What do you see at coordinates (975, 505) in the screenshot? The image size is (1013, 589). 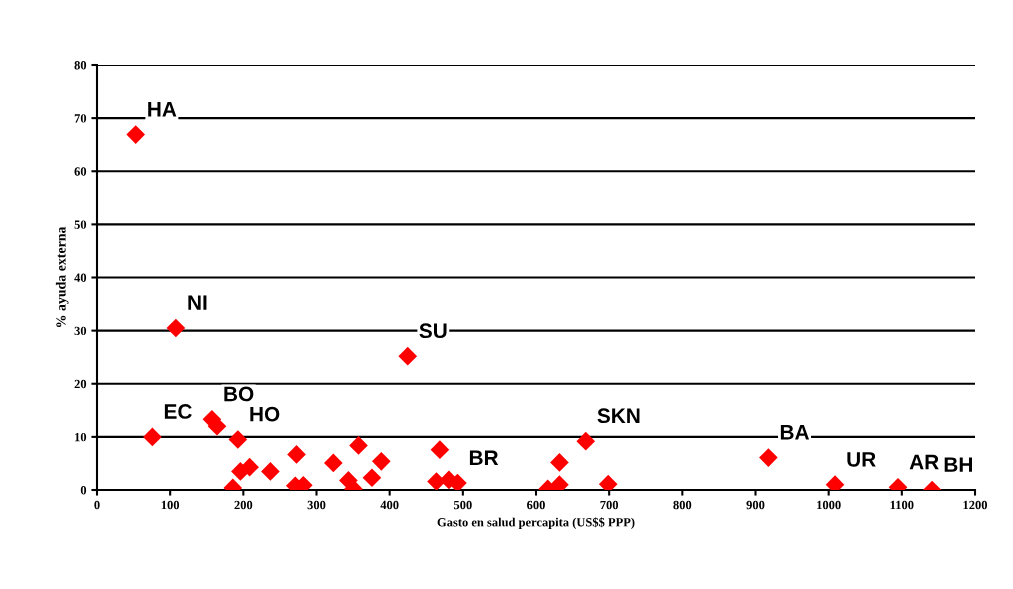 I see `x-tick-label: 1200` at bounding box center [975, 505].